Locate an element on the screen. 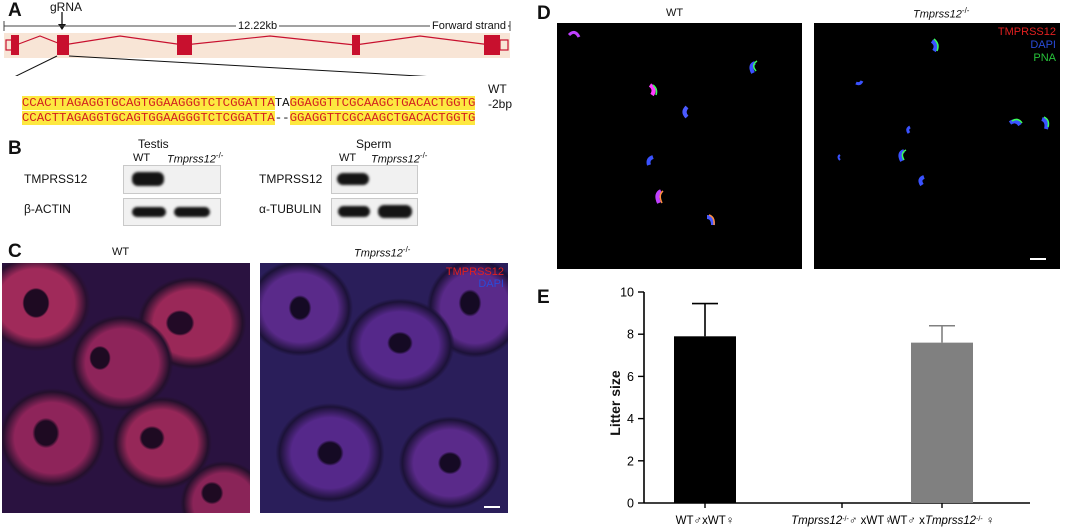  x-tick-label-part: WT♂xWT♀ is located at coordinates (705, 521).